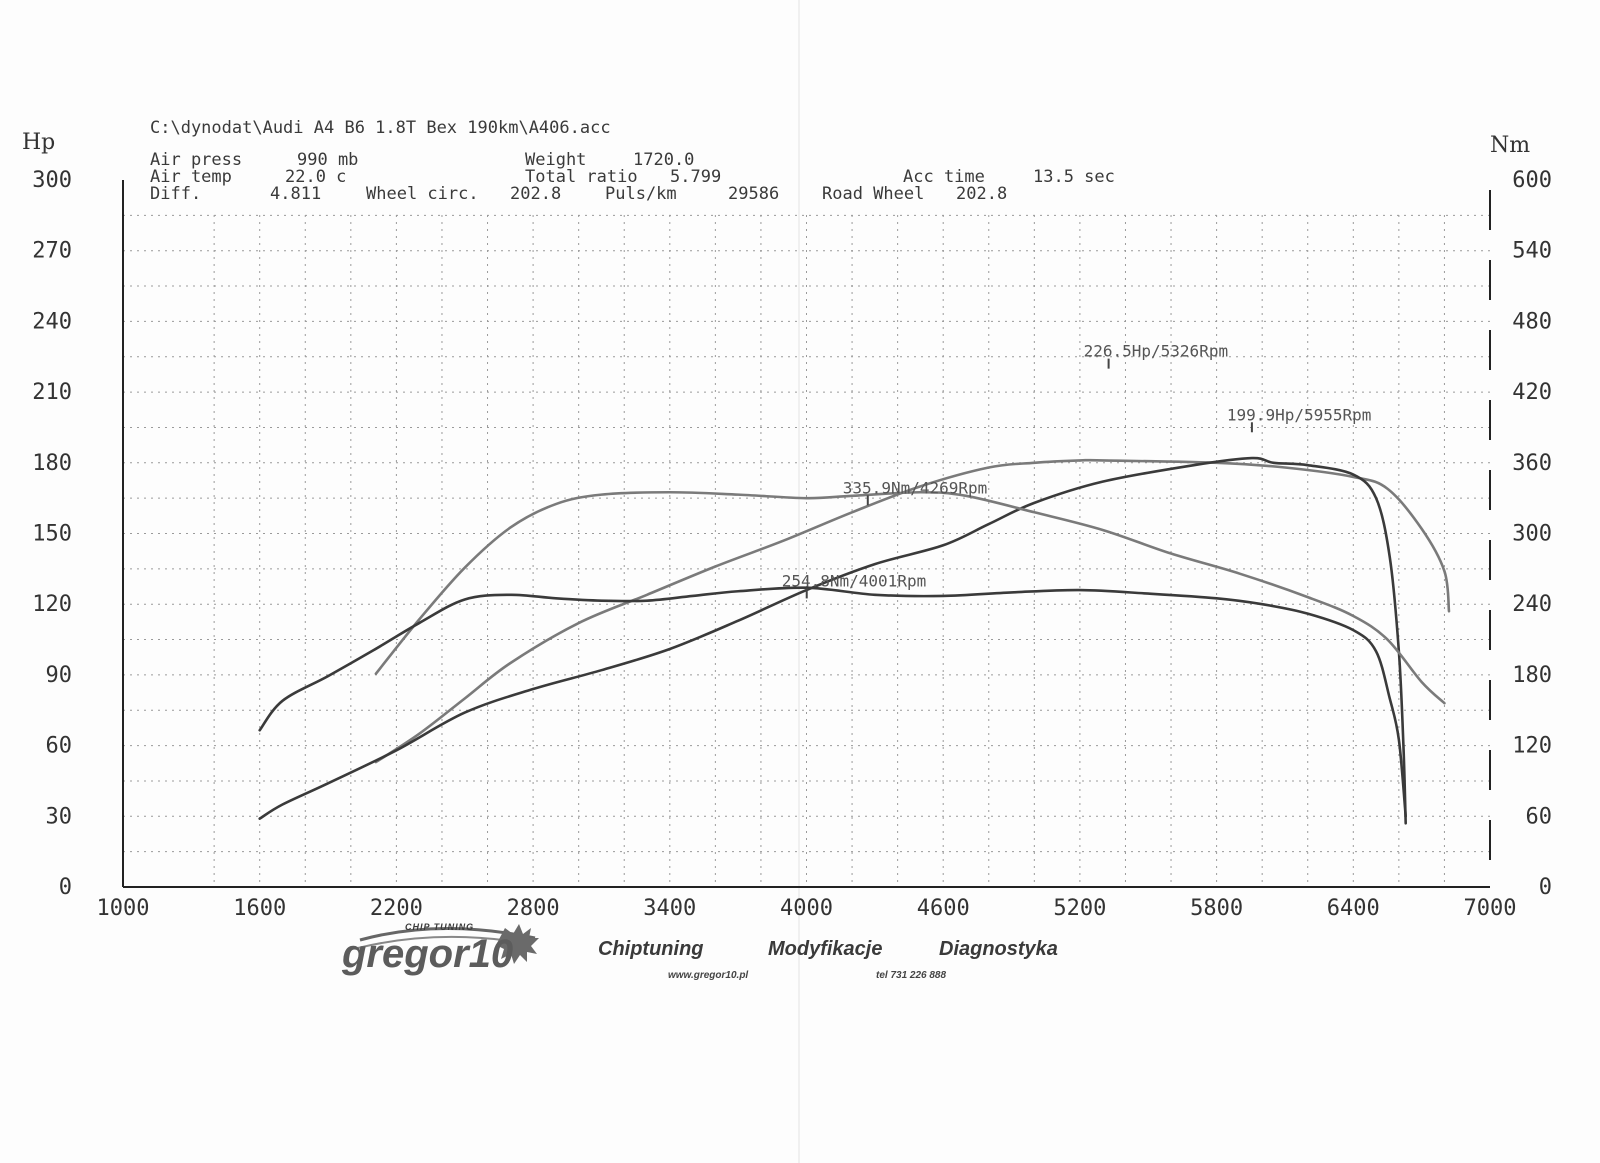 Image resolution: width=1600 pixels, height=1163 pixels. Describe the element at coordinates (440, 927) in the screenshot. I see `logo-tagline: CHIP TUNING` at that location.